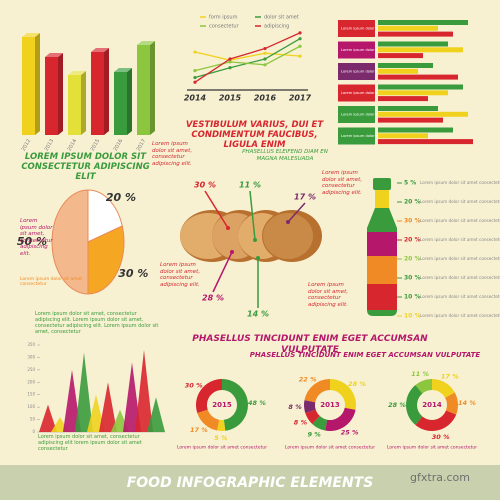 The width and height of the screenshot is (500, 500). What do you see at coordinates (300, 98) in the screenshot?
I see `x-tick-label: 2017` at bounding box center [300, 98].